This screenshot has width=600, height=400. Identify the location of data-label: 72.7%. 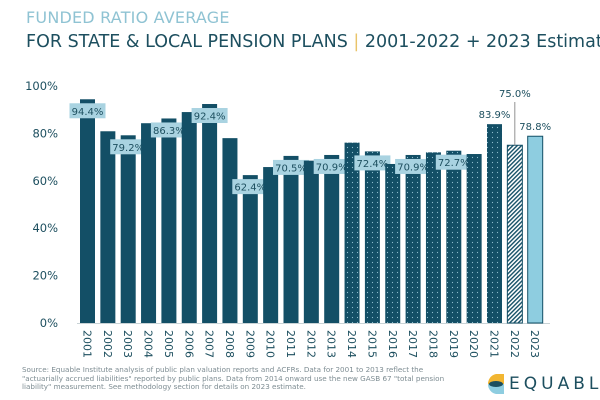
(454, 163).